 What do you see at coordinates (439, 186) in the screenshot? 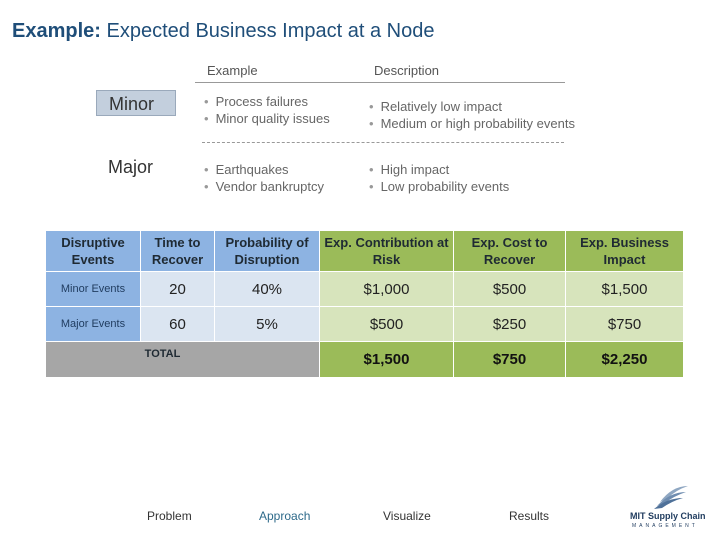
I see `bullet-item: Low probability events` at bounding box center [439, 186].